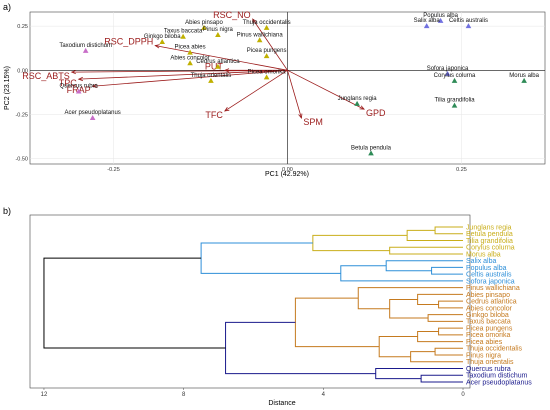 The image size is (550, 410). What do you see at coordinates (409, 308) in the screenshot?
I see `dendro-branch-n12` at bounding box center [409, 308].